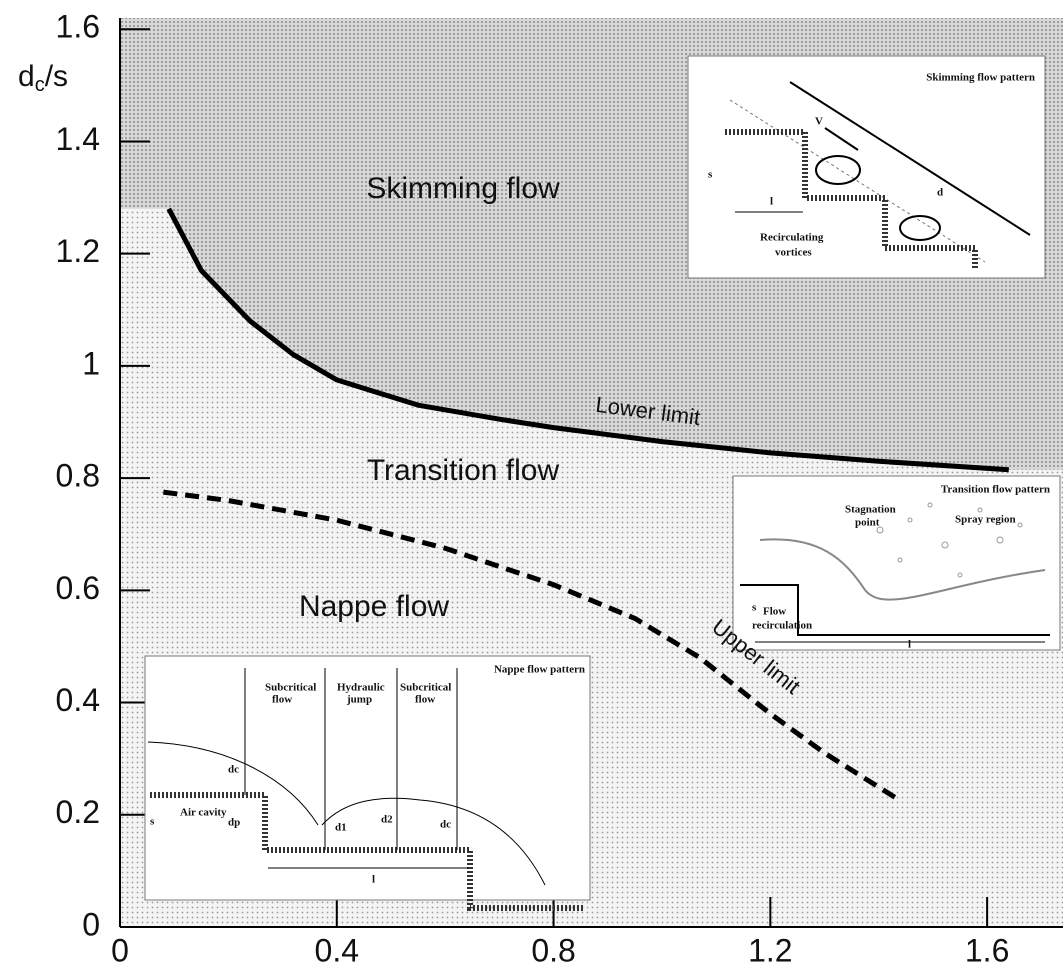 The image size is (1063, 976). Describe the element at coordinates (78, 700) in the screenshot. I see `y-tick-label: 0.4` at that location.